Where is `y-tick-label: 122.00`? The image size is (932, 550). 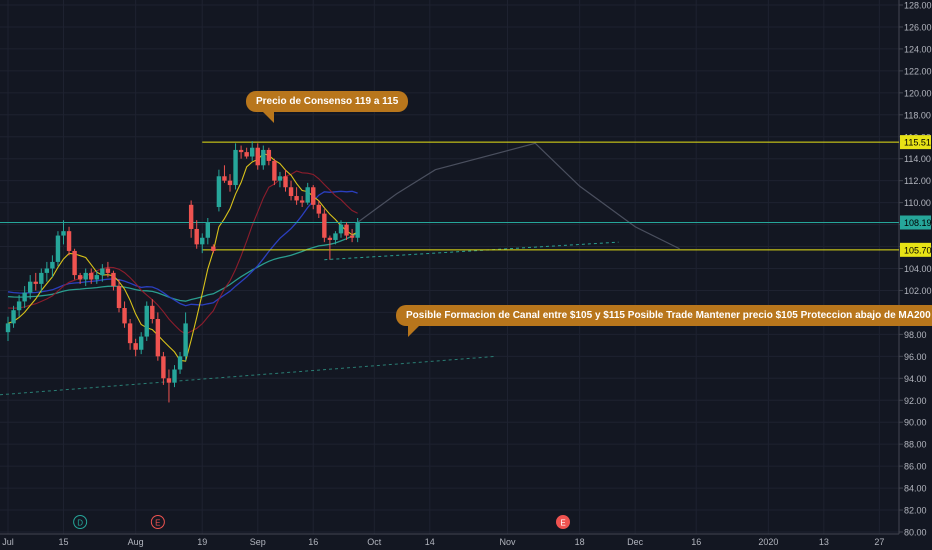 y-tick-label: 122.00 is located at coordinates (918, 71).